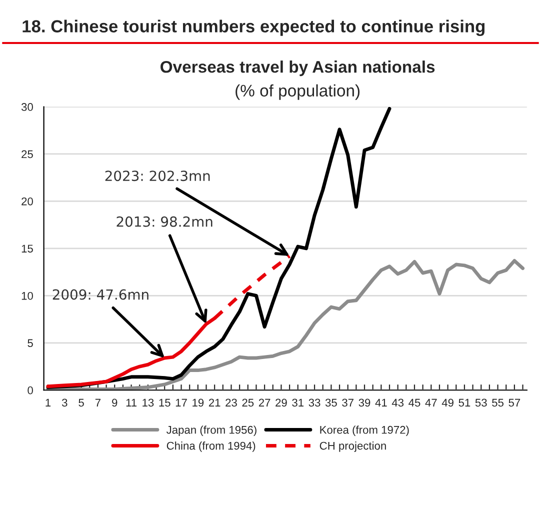 Image resolution: width=541 pixels, height=506 pixels. I want to click on x-tick-label: 53, so click(481, 402).